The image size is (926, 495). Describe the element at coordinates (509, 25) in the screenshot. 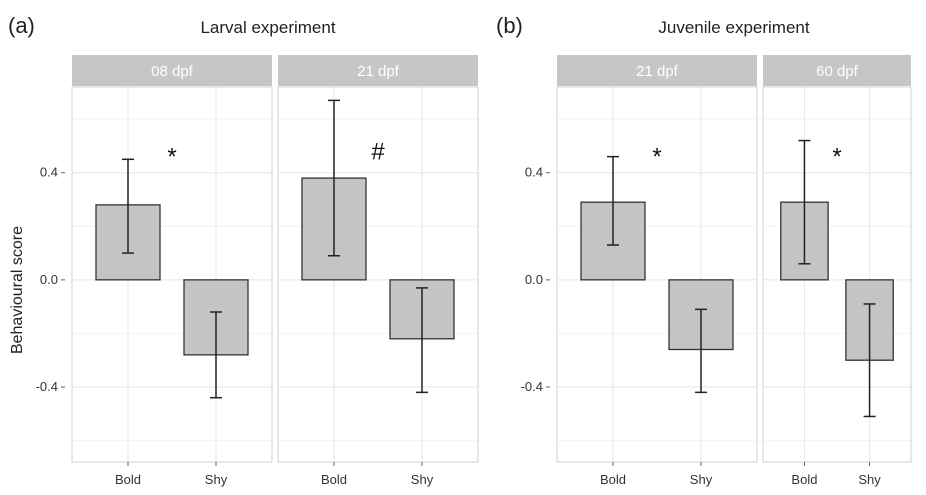

I see `panel-b-letter: (b)` at that location.